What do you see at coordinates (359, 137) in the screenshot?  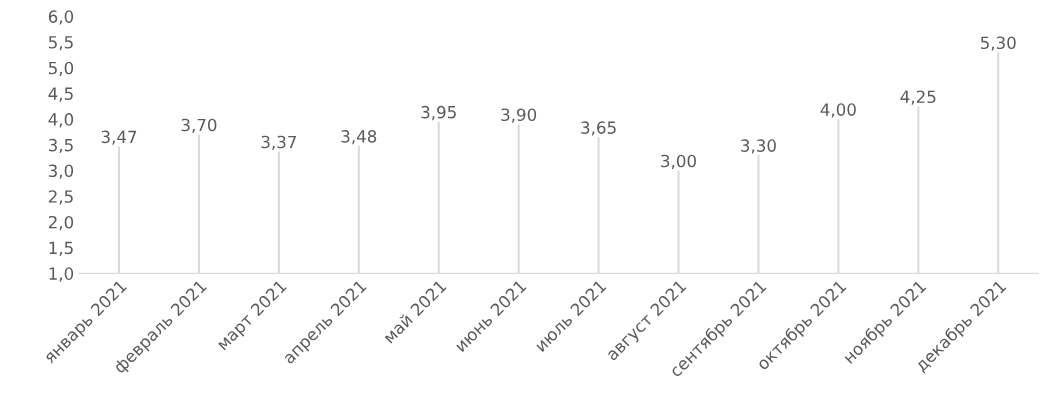 I see `data-label: 3,48` at bounding box center [359, 137].